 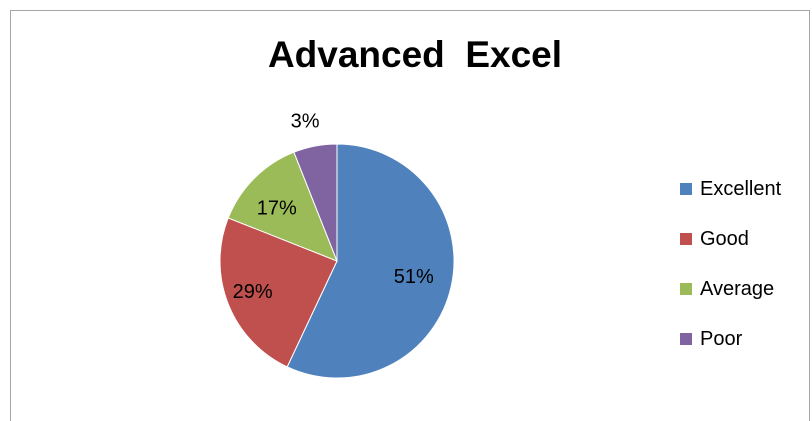 I want to click on data-label-excellent: 51%, so click(x=414, y=277).